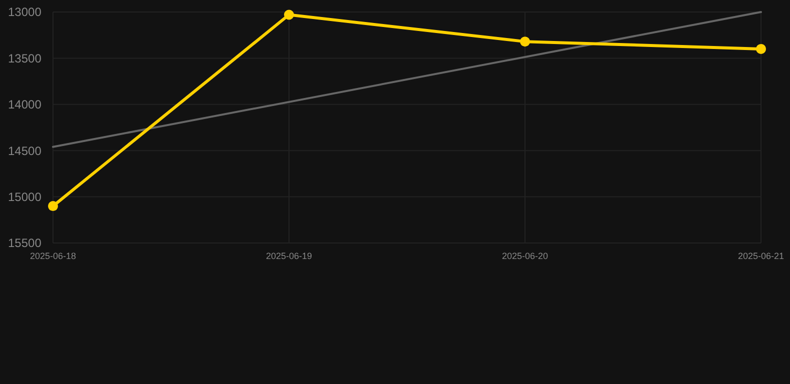 This screenshot has height=384, width=790. Describe the element at coordinates (525, 256) in the screenshot. I see `x-tick-label: 2025-06-20` at that location.